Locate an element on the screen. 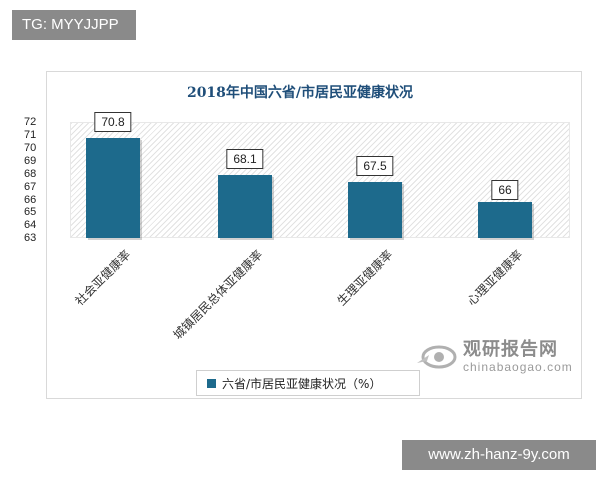 Image resolution: width=600 pixels, height=480 pixels. y-tick: 64 is located at coordinates (30, 225).